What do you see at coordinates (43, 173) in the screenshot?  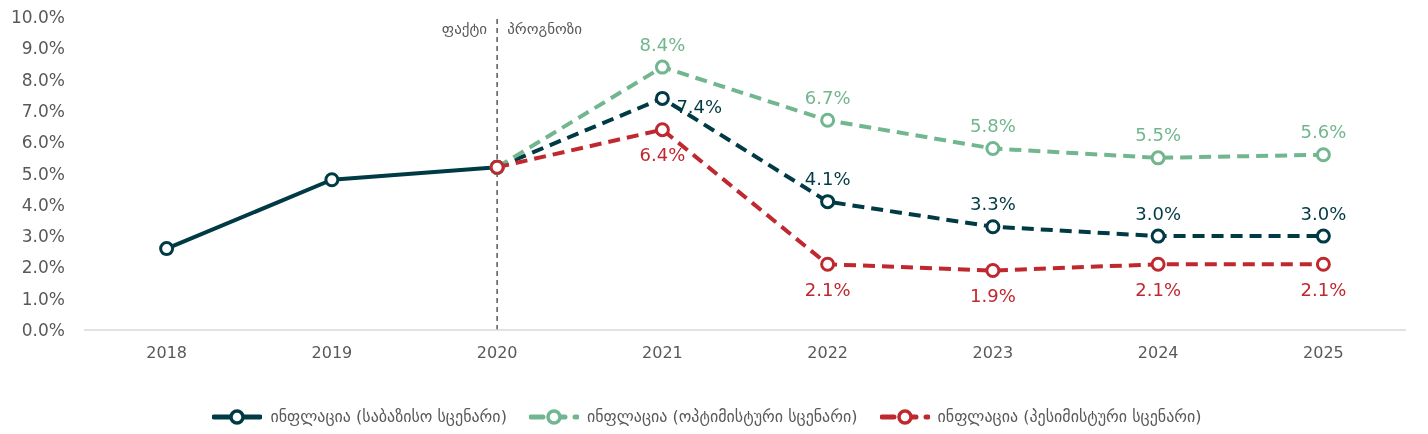 I see `y-tick-label: 5.0%` at bounding box center [43, 173].